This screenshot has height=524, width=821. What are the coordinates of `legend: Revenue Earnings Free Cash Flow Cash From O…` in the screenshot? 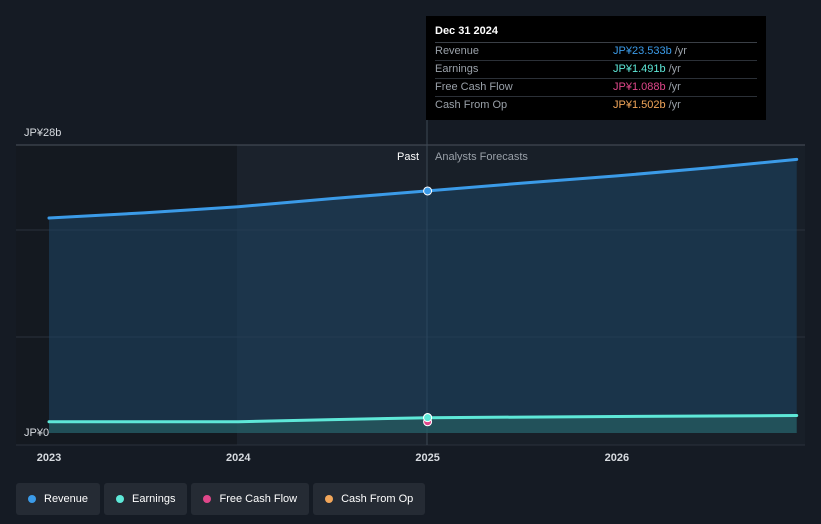 It's located at (221, 499).